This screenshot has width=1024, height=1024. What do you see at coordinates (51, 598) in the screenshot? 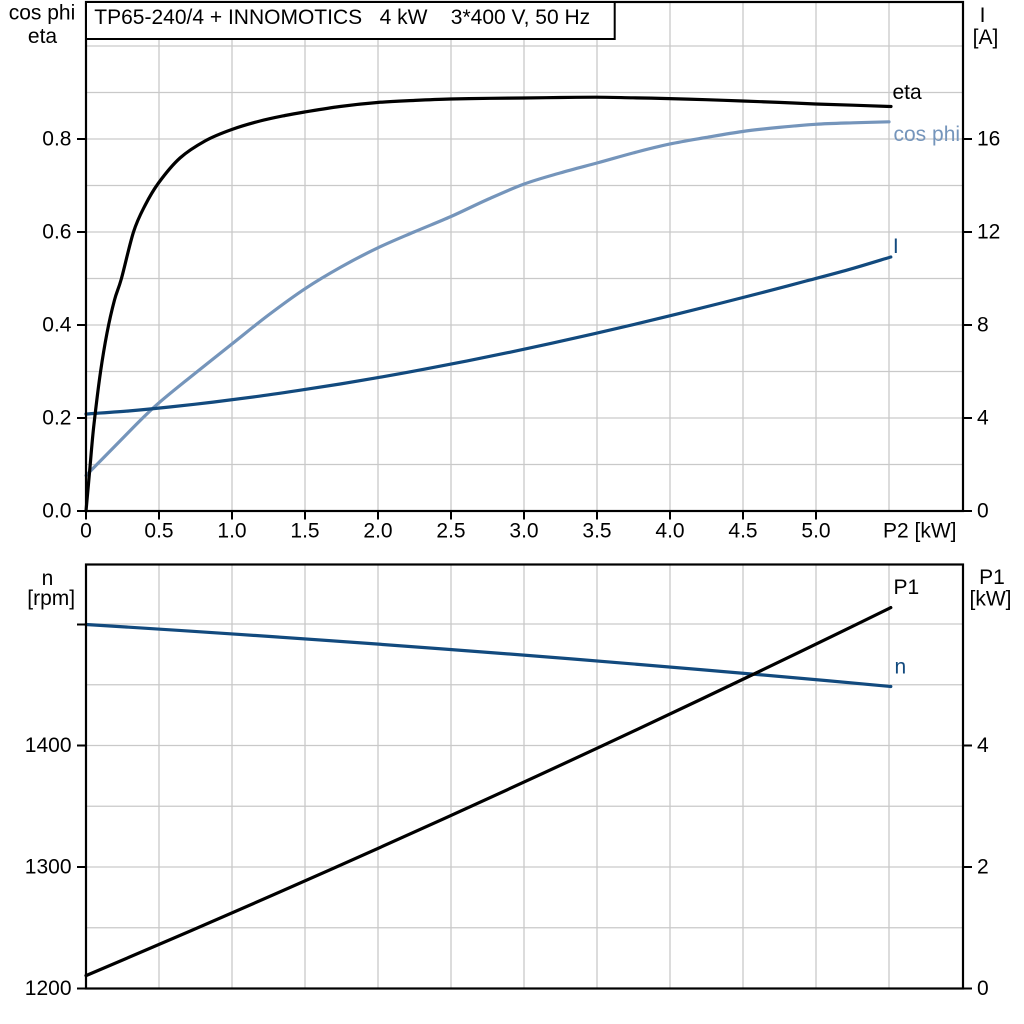
I see `svg-text: [rpm]` at bounding box center [51, 598].